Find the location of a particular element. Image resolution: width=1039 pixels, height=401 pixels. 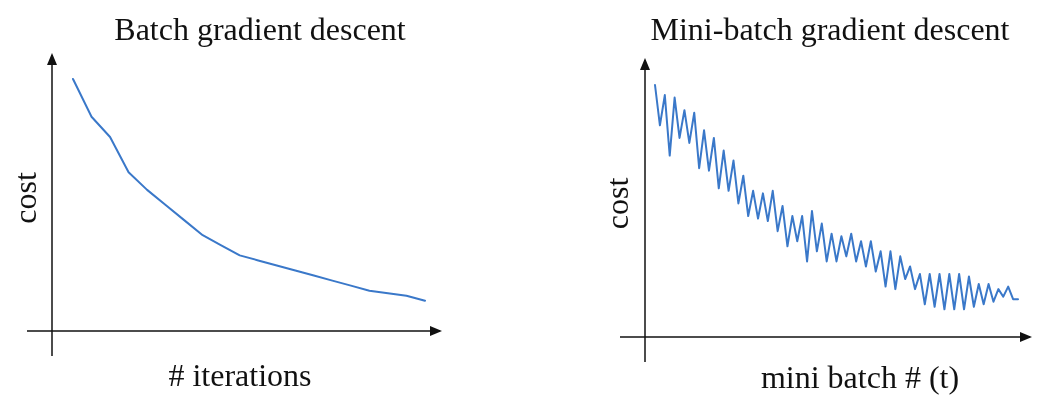

chart-title: Mini-batch gradient descent is located at coordinates (830, 29).